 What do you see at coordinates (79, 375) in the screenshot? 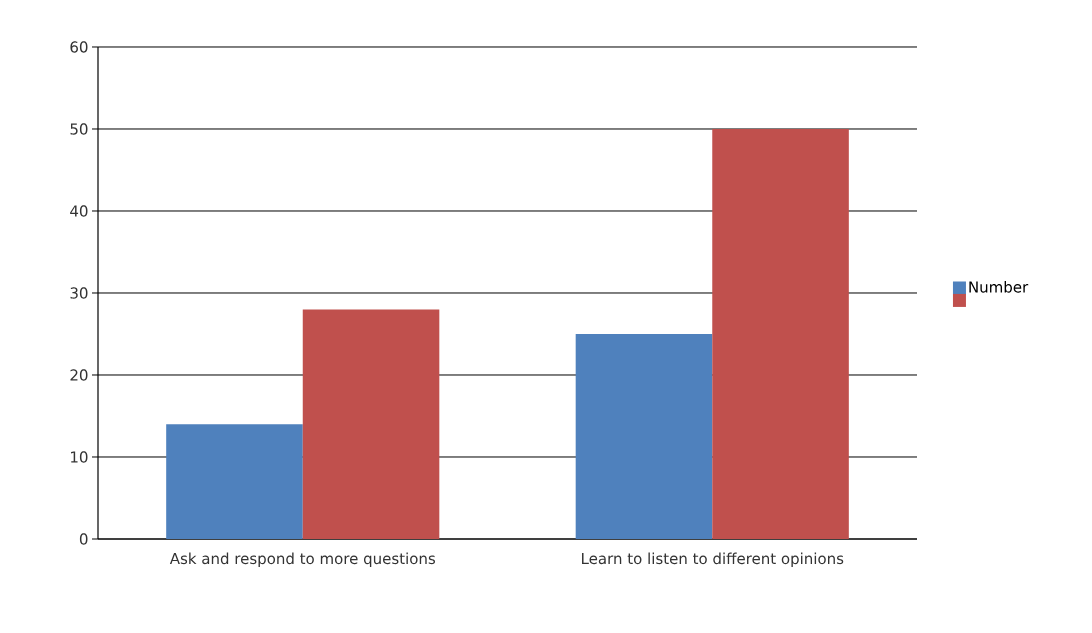
I see `y-tick-label: 20` at bounding box center [79, 375].